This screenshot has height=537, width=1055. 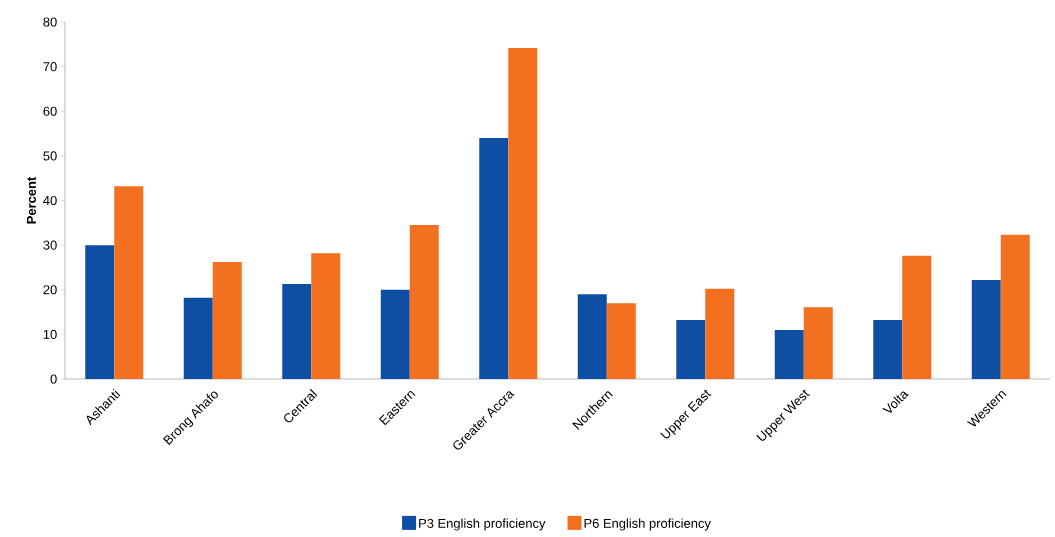 I want to click on legend-label: P3 English proficiency, so click(x=482, y=524).